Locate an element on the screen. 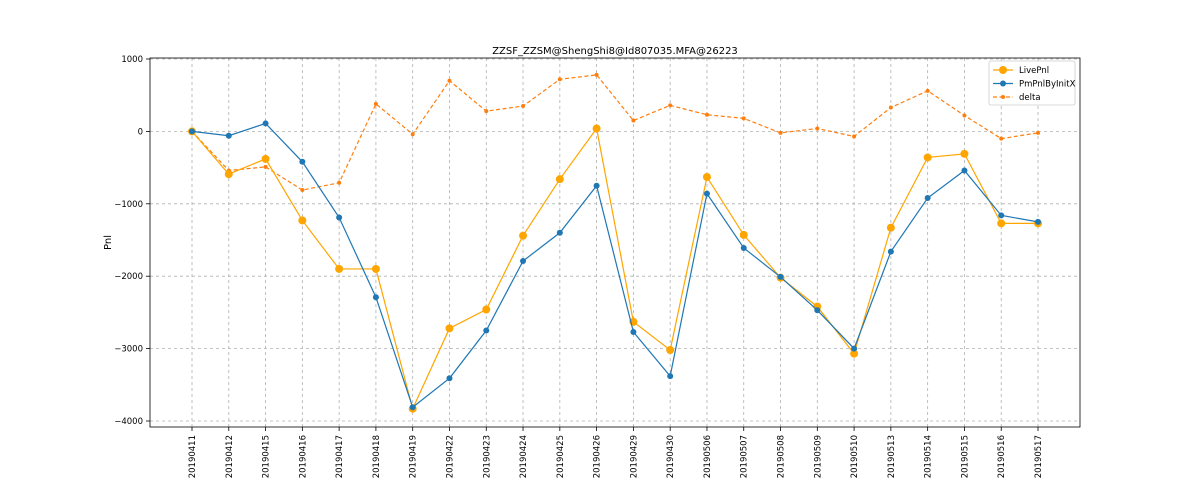  x-tick-label: 20190411 is located at coordinates (193, 456).